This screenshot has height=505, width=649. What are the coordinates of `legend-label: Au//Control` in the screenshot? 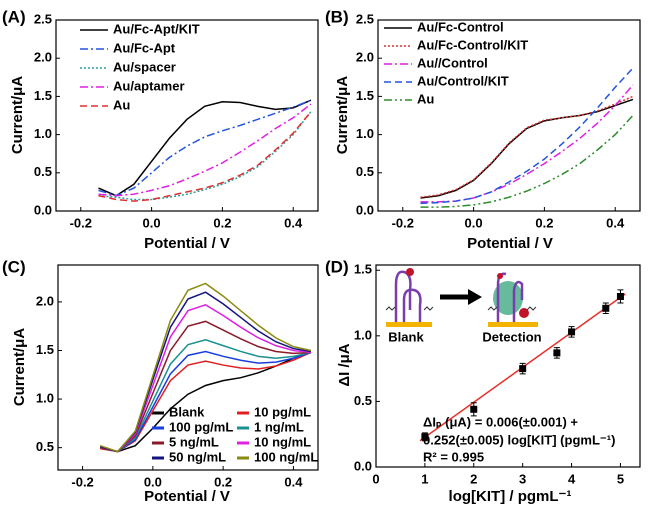 It's located at (452, 62).